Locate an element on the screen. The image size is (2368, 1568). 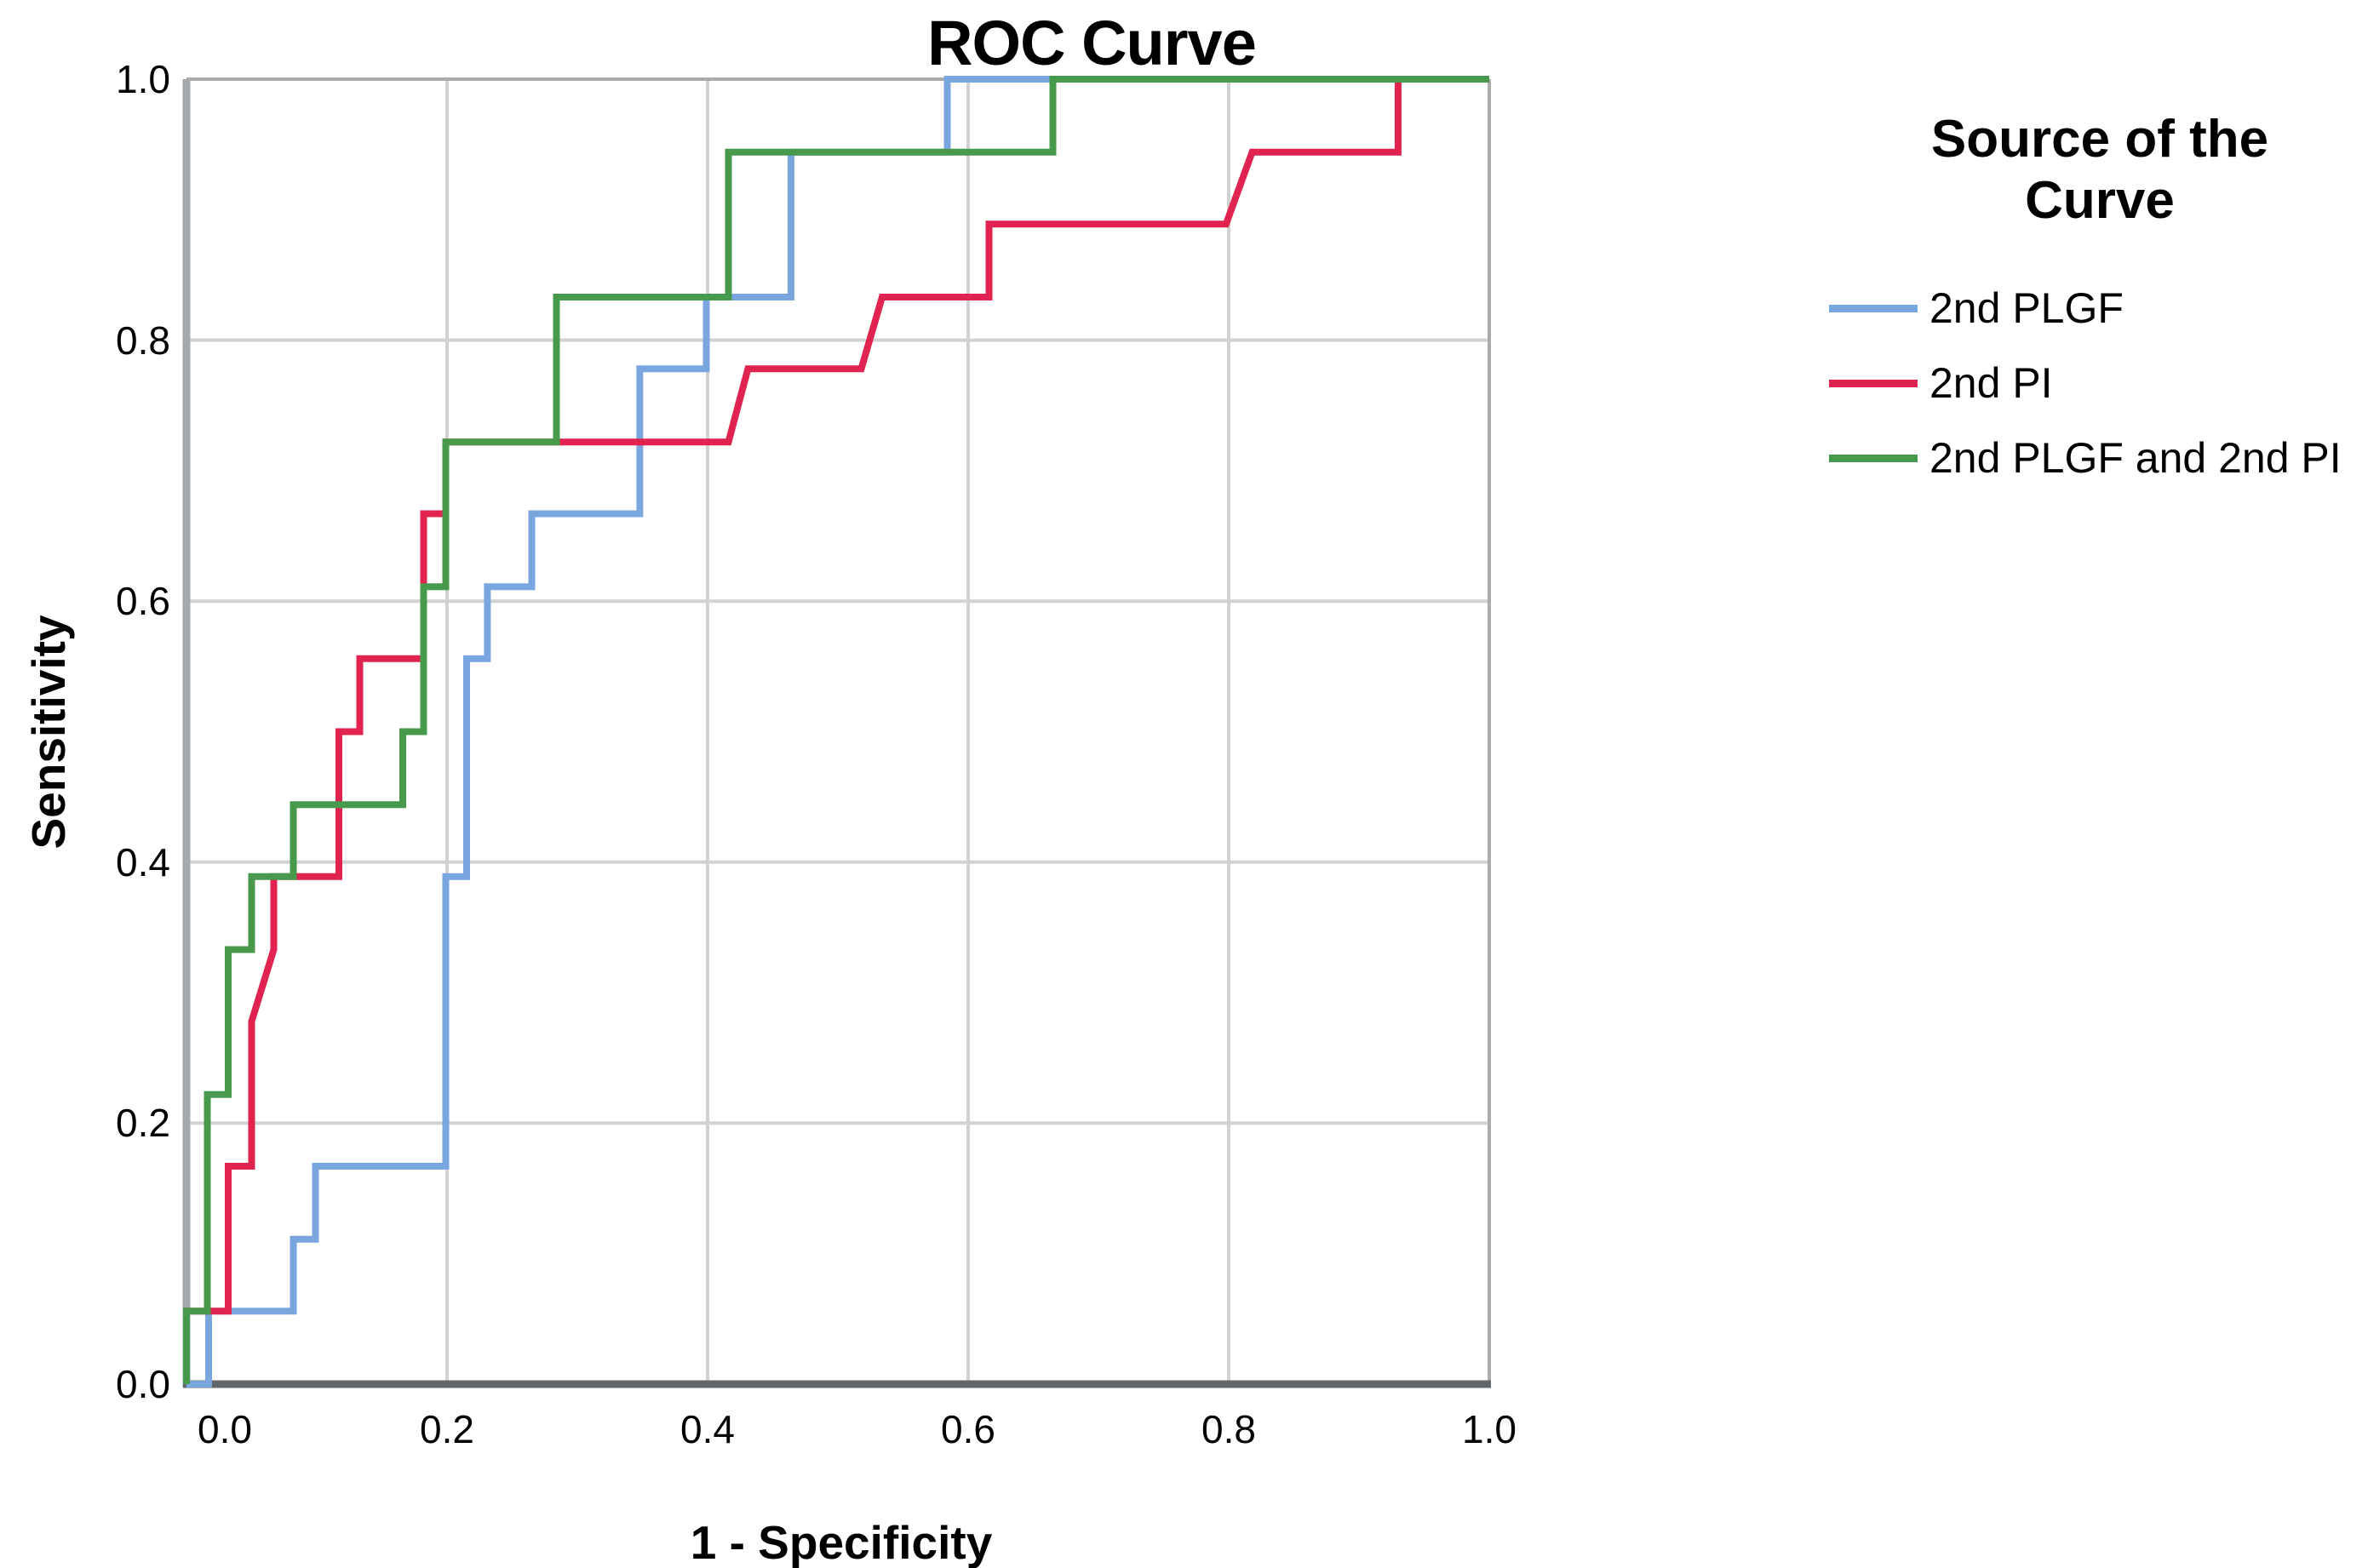
x-tick-label: 0.8 is located at coordinates (1228, 1429).